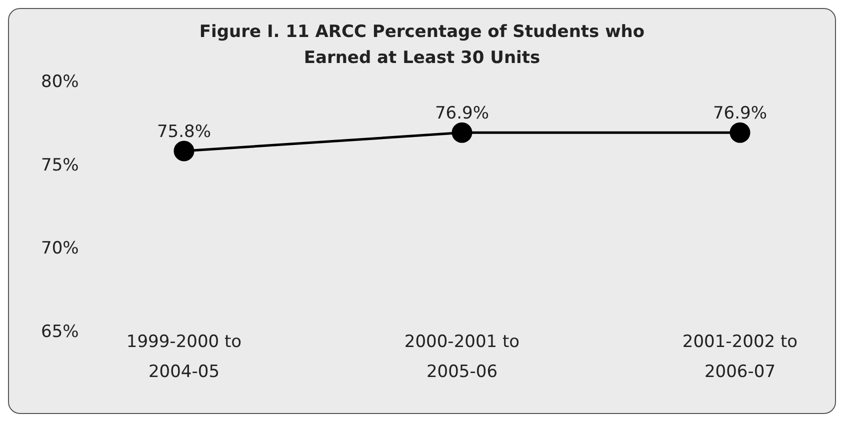 The image size is (846, 424). Describe the element at coordinates (60, 165) in the screenshot. I see `y-tick-label: 75%` at that location.